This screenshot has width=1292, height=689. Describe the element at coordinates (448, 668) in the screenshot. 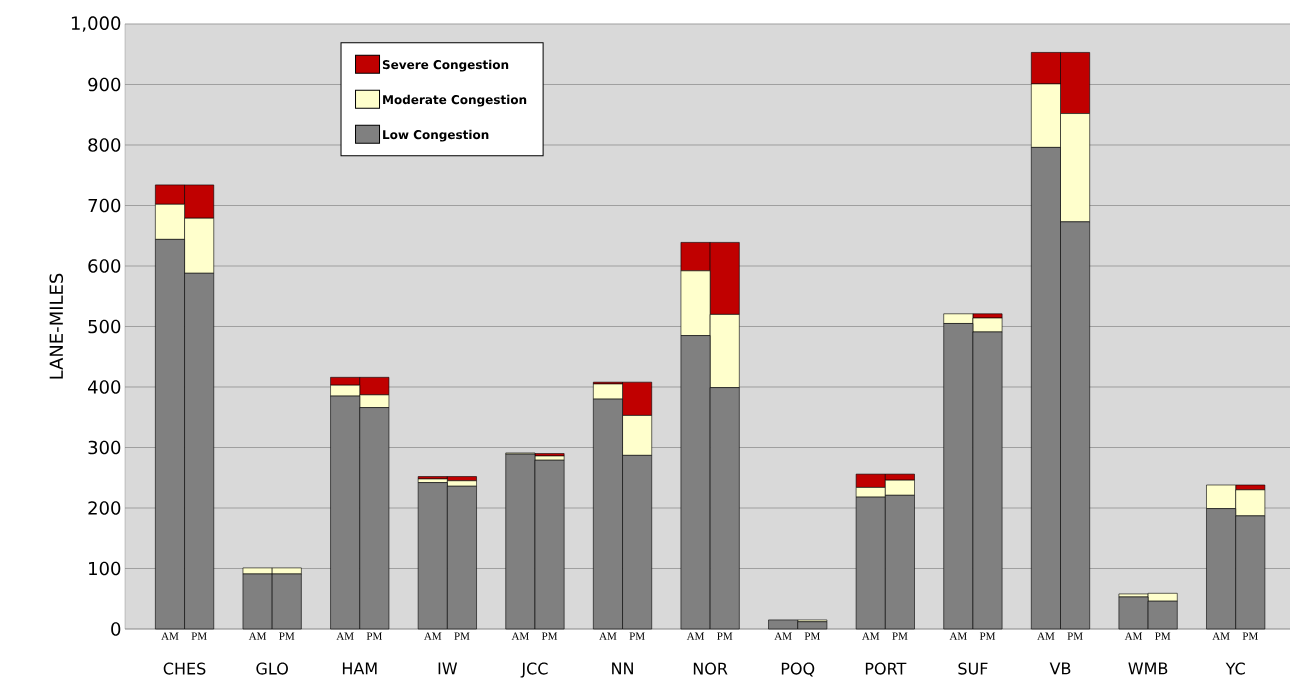

I see `text: IW` at that location.